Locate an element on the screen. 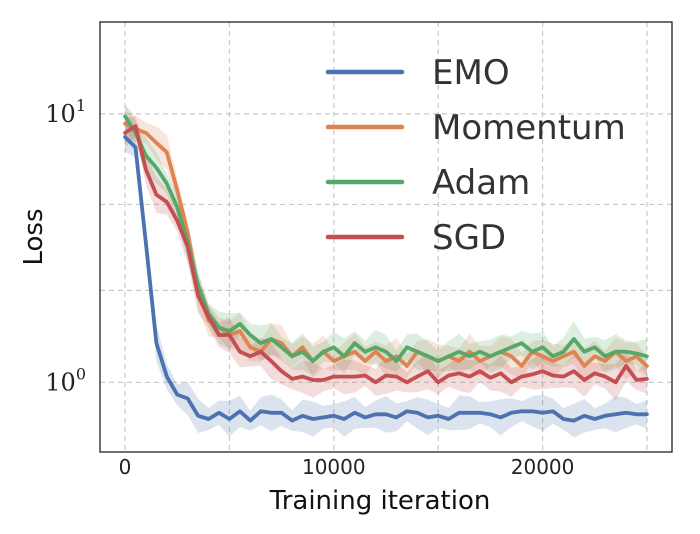 The image size is (700, 534). y-tick-label: 10⁰ is located at coordinates (65, 380).